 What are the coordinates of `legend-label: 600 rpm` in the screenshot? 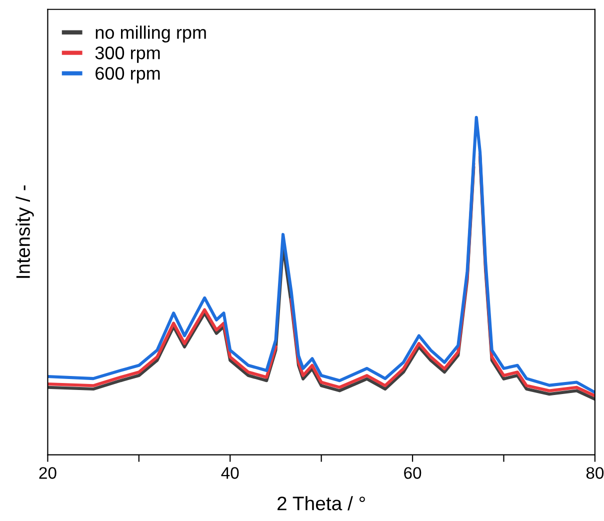 It's located at (128, 75).